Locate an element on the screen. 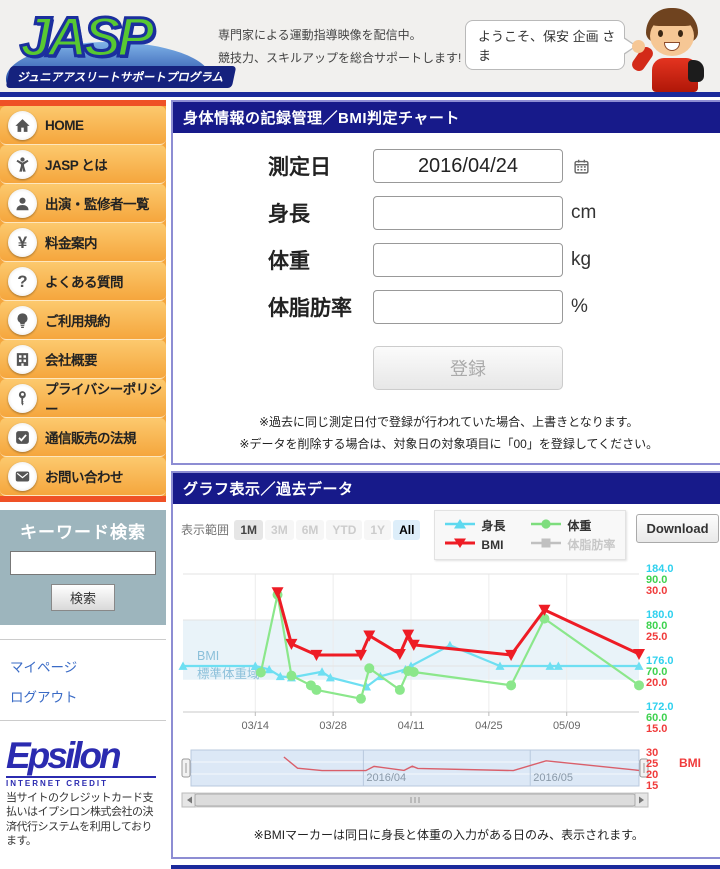 Image resolution: width=720 pixels, height=869 pixels. unit-label-weight: kg is located at coordinates (581, 259).